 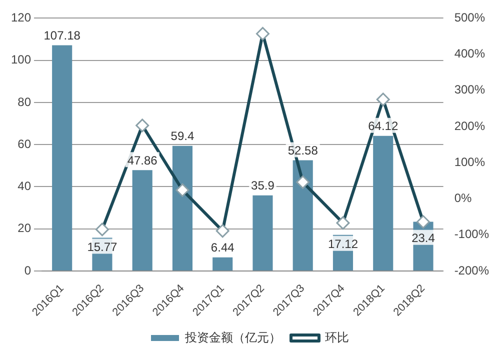 I want to click on y2-tick-label: 100%, so click(x=470, y=161).